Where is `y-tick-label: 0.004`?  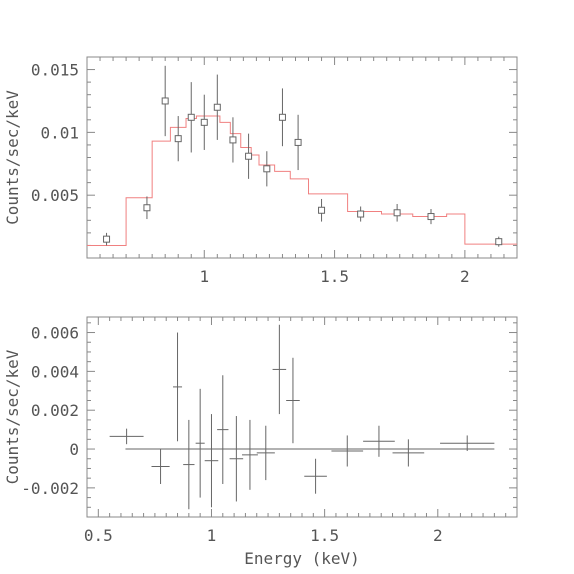 y-tick-label: 0.004 is located at coordinates (55, 371).